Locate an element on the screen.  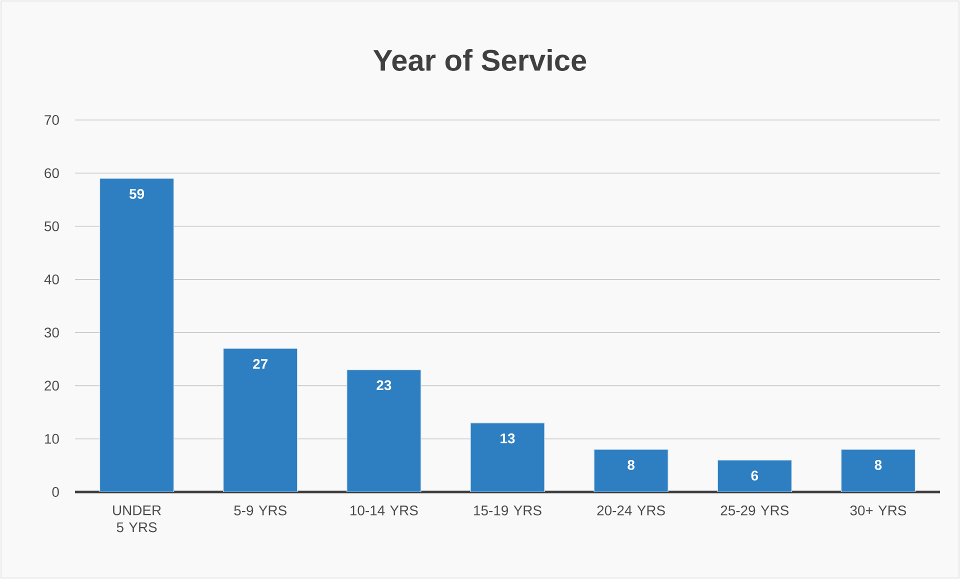
y-tick-label: 60 is located at coordinates (51, 173).